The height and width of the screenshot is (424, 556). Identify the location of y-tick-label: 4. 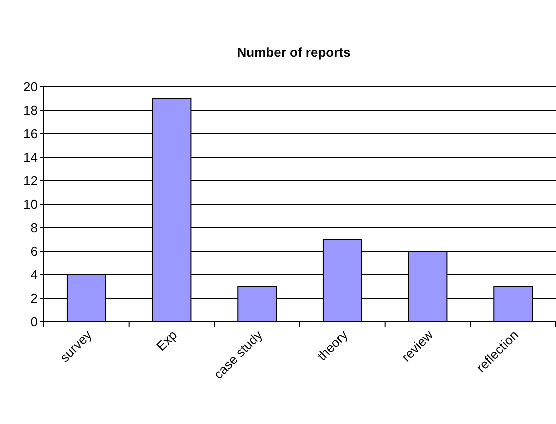
(34, 275).